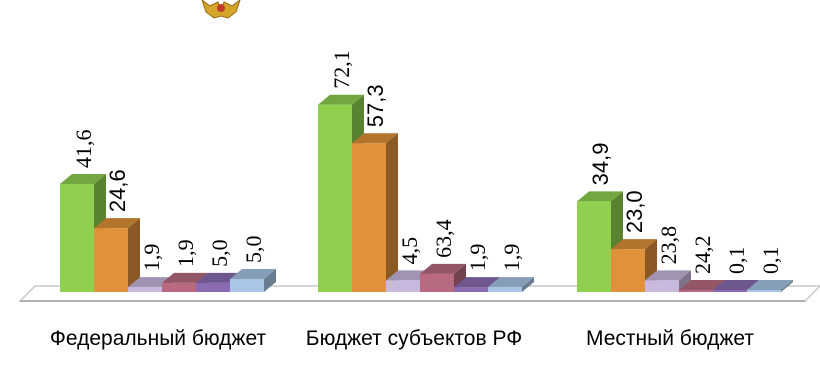 The width and height of the screenshot is (820, 390). I want to click on category-label: Местный бюджет, so click(670, 338).